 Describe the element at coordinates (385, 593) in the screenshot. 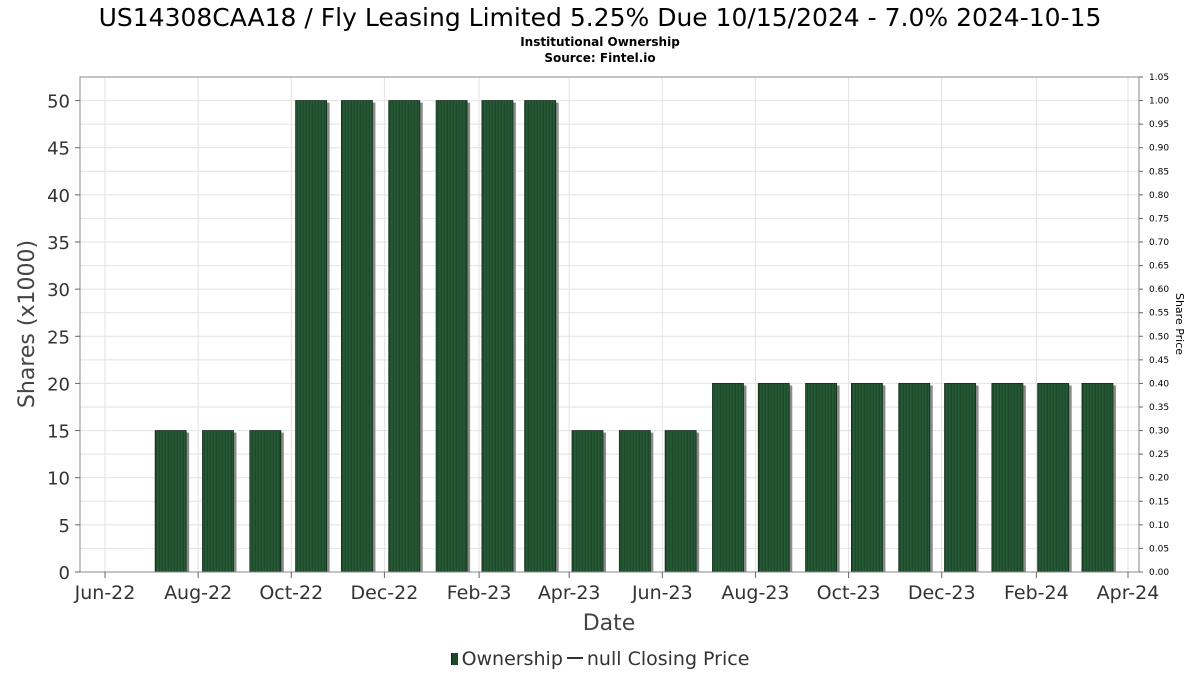

I see `x-tick-label: Dec-22` at that location.